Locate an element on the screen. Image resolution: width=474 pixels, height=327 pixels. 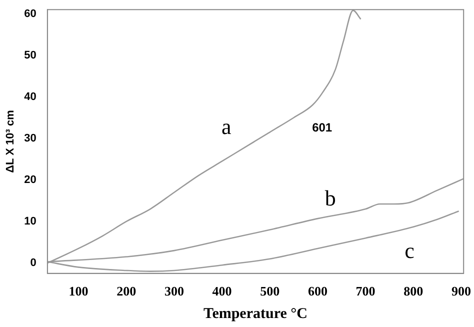
x-tick-label: 800 is located at coordinates (414, 291).